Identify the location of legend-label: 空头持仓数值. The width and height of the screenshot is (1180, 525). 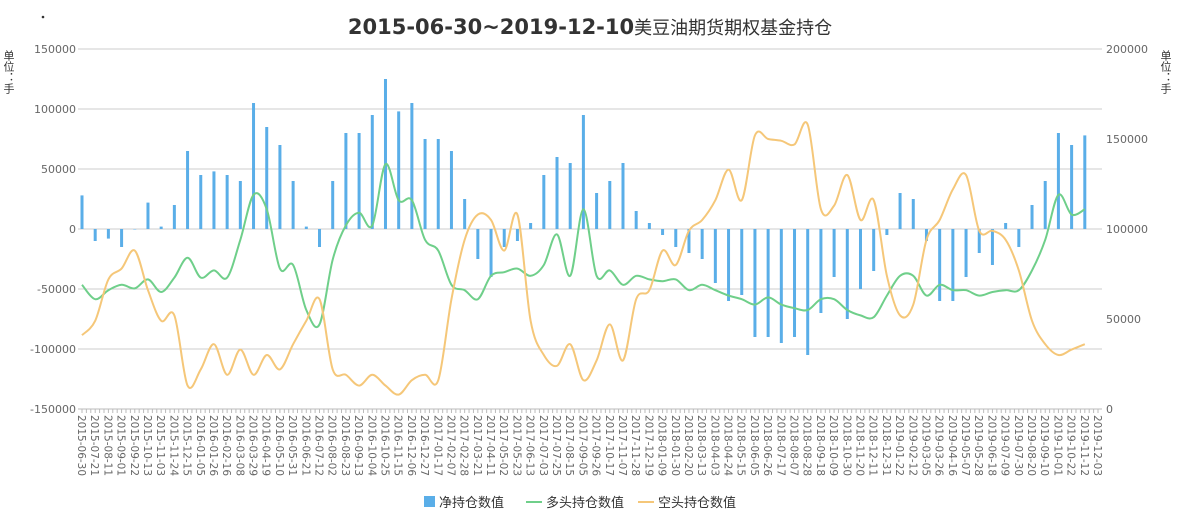
(697, 503).